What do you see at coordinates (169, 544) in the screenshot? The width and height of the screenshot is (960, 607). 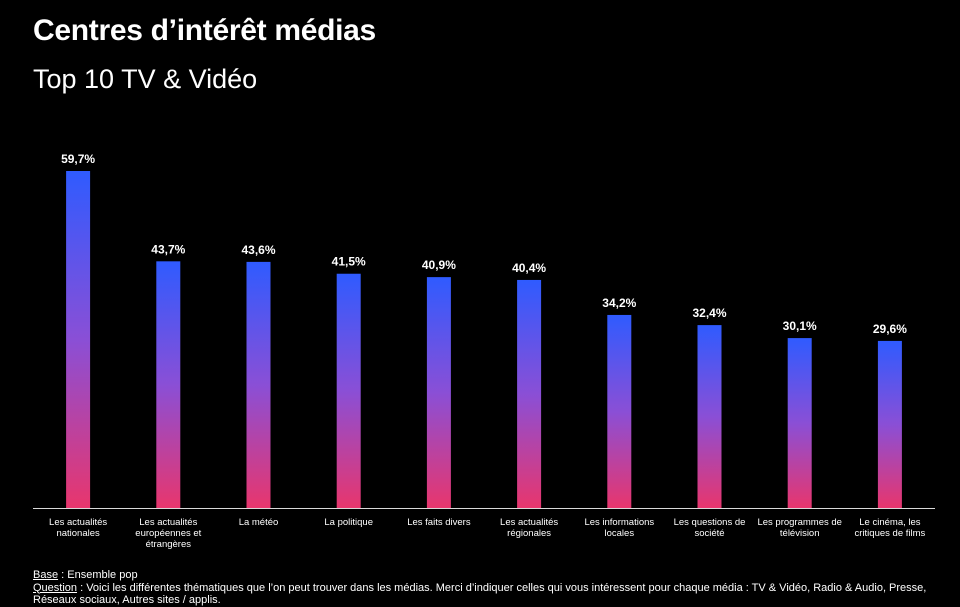 I see `category-label-line: étrangères` at bounding box center [169, 544].